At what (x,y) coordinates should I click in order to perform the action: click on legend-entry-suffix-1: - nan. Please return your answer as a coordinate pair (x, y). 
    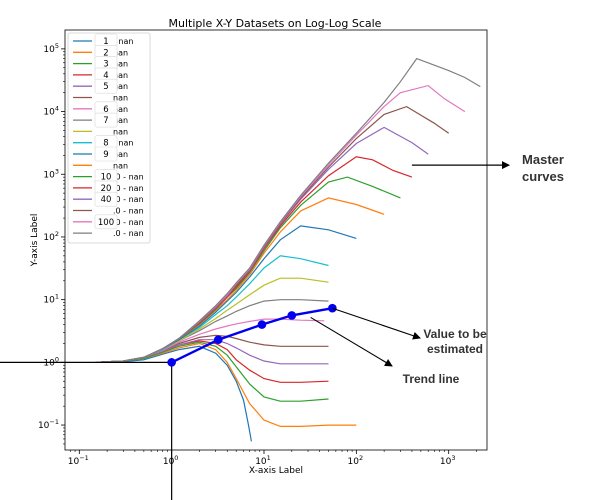
    Looking at the image, I should click on (123, 41).